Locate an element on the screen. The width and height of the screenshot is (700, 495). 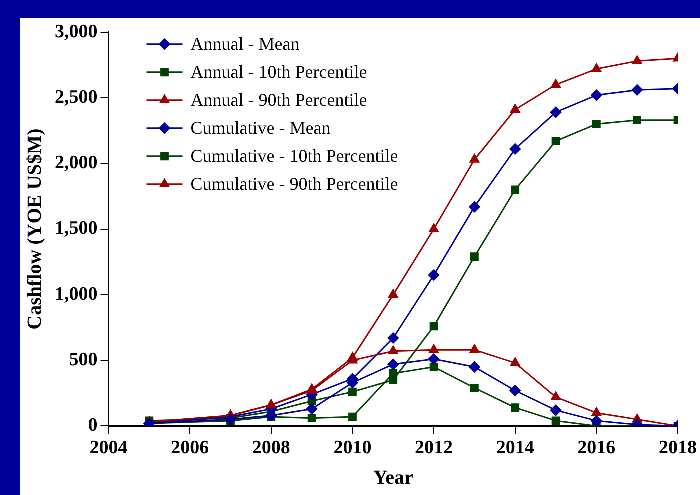
x-axis-title: Year is located at coordinates (393, 478).